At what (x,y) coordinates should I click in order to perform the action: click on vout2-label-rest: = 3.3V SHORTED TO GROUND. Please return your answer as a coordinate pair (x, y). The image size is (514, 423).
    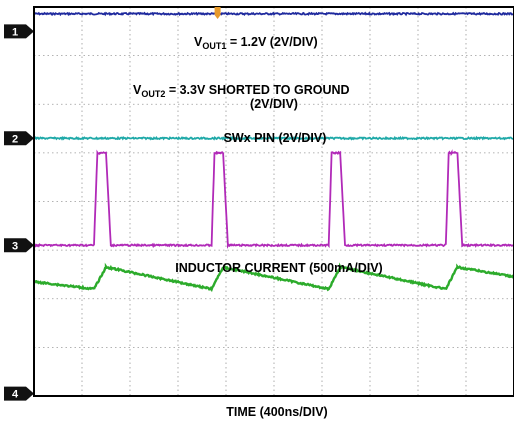
    Looking at the image, I should click on (257, 90).